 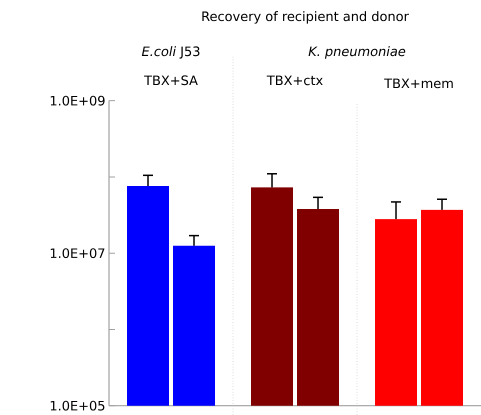 I want to click on text: K. pneumoniae, so click(x=357, y=52).